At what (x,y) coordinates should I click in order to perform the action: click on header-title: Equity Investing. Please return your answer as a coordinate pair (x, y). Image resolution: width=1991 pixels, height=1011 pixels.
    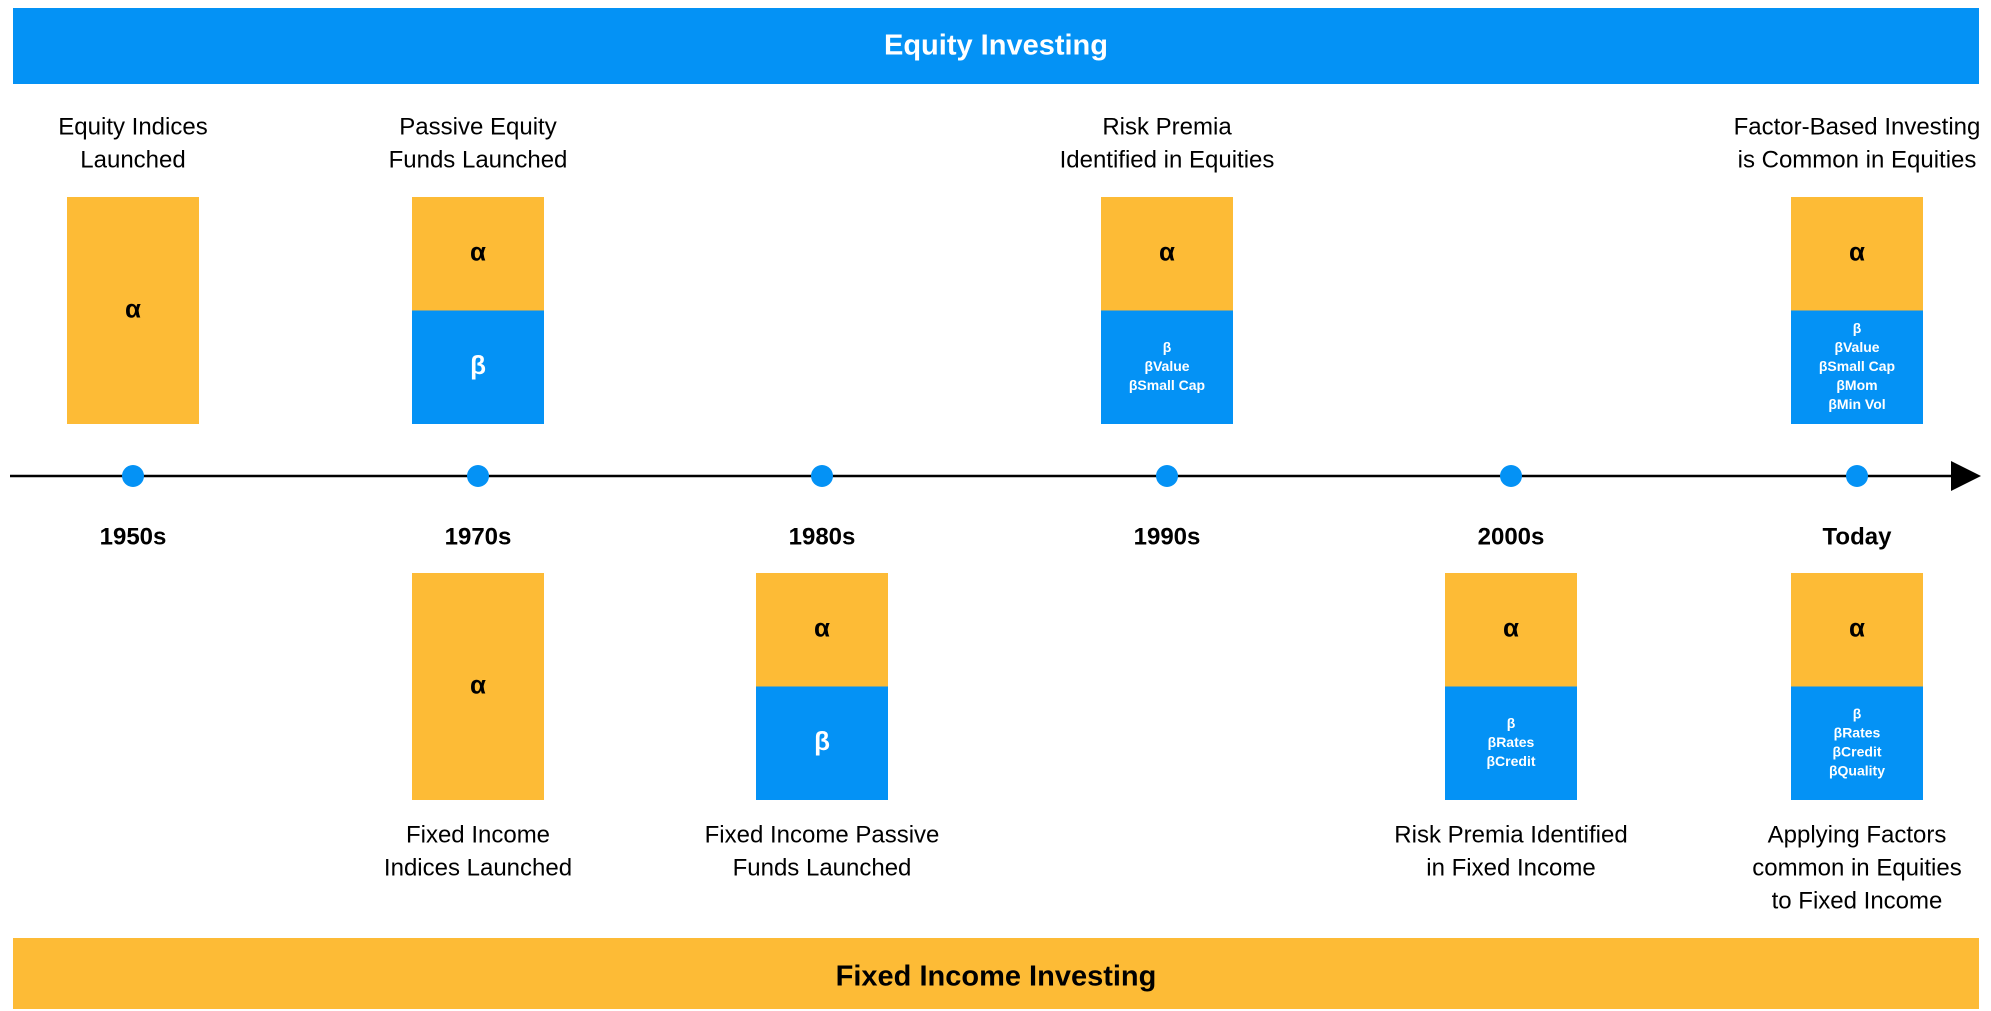
    Looking at the image, I should click on (996, 46).